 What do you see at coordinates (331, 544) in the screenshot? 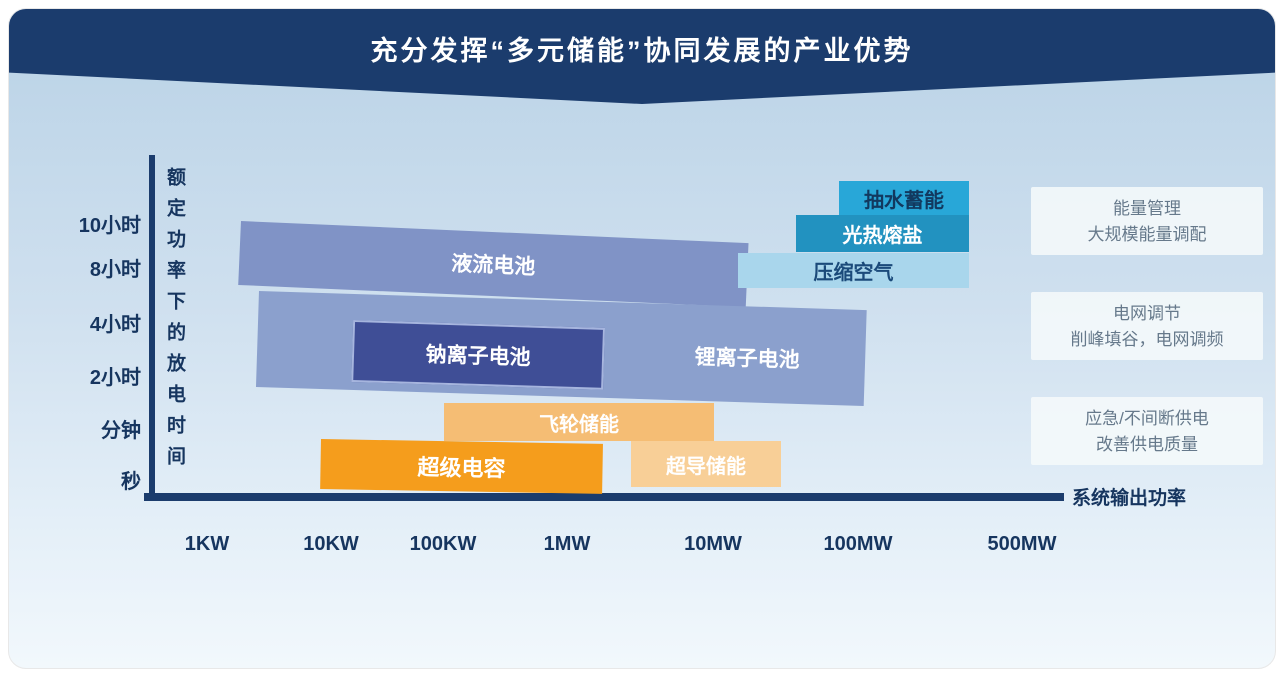
I see `x-tick-10kw: 10KW` at bounding box center [331, 544].